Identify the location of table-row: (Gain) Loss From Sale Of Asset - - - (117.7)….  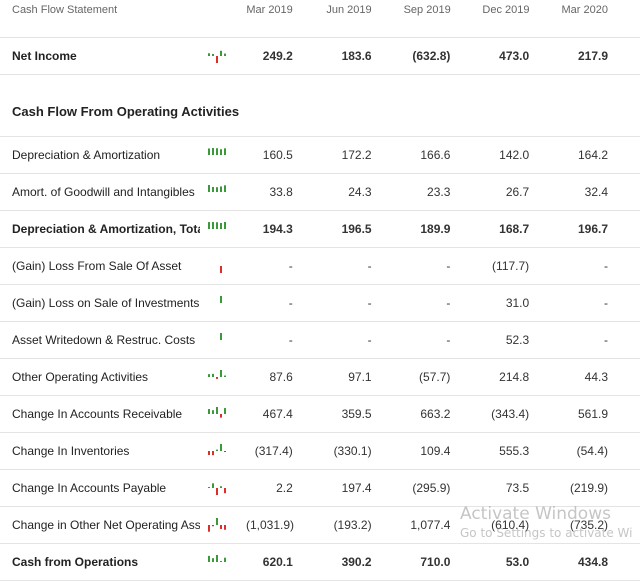
(320, 266).